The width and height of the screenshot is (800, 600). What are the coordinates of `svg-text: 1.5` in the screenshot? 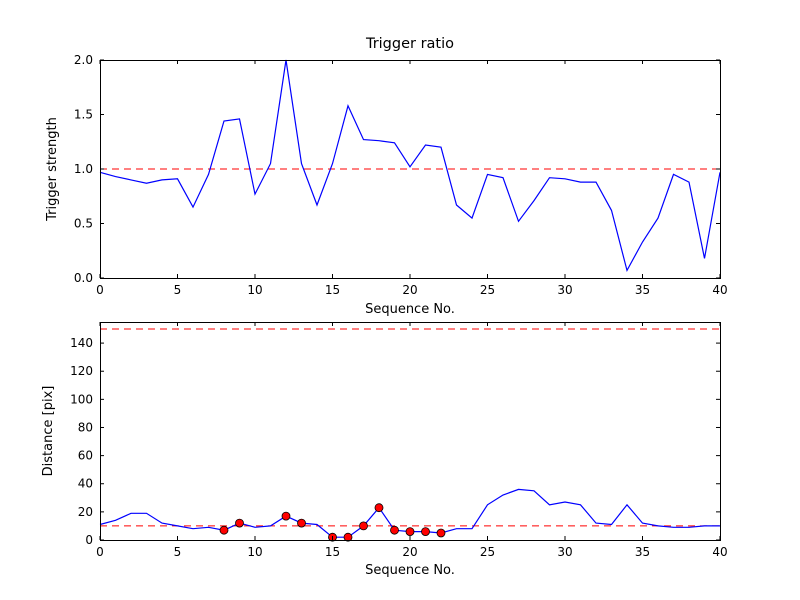 It's located at (83, 115).